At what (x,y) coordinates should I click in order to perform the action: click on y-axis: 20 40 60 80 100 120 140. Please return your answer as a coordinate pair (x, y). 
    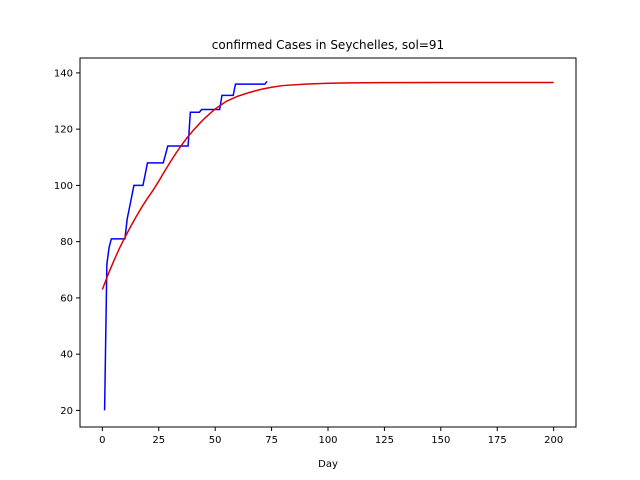
    Looking at the image, I should click on (67, 242).